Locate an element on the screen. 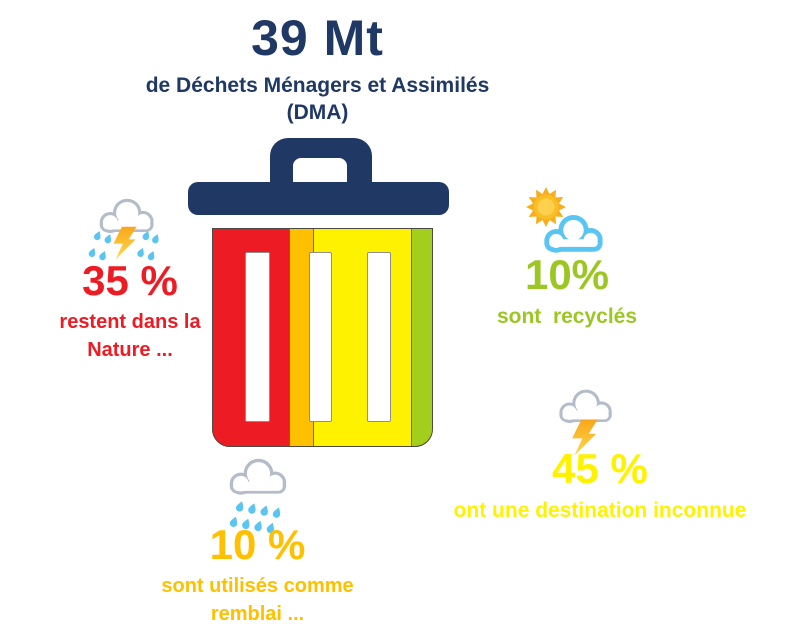 The height and width of the screenshot is (640, 792). total-amount: 39 Mt is located at coordinates (317, 38).